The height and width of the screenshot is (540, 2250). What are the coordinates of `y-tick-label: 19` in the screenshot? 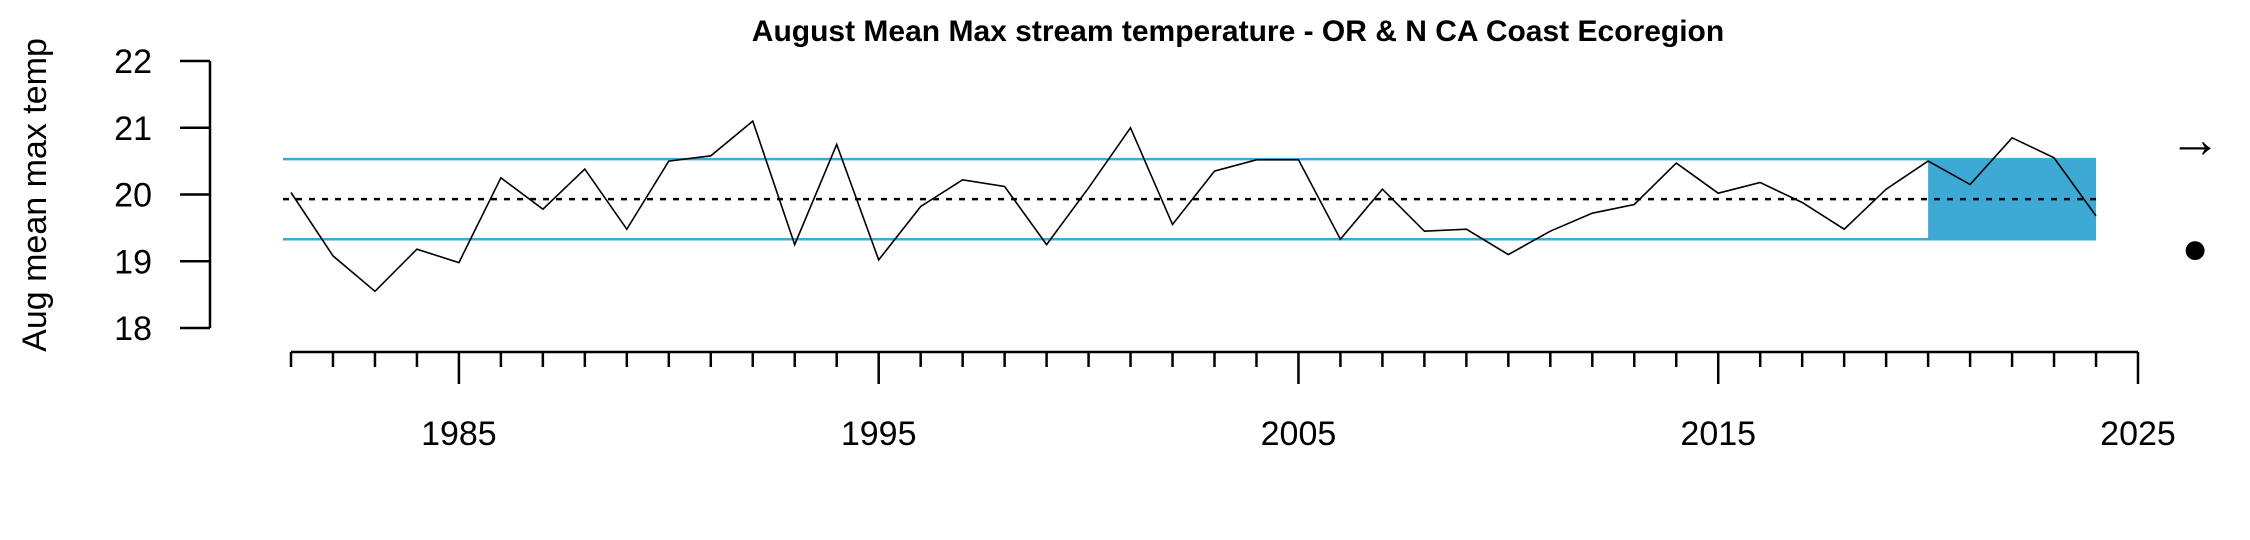 It's located at (133, 262).